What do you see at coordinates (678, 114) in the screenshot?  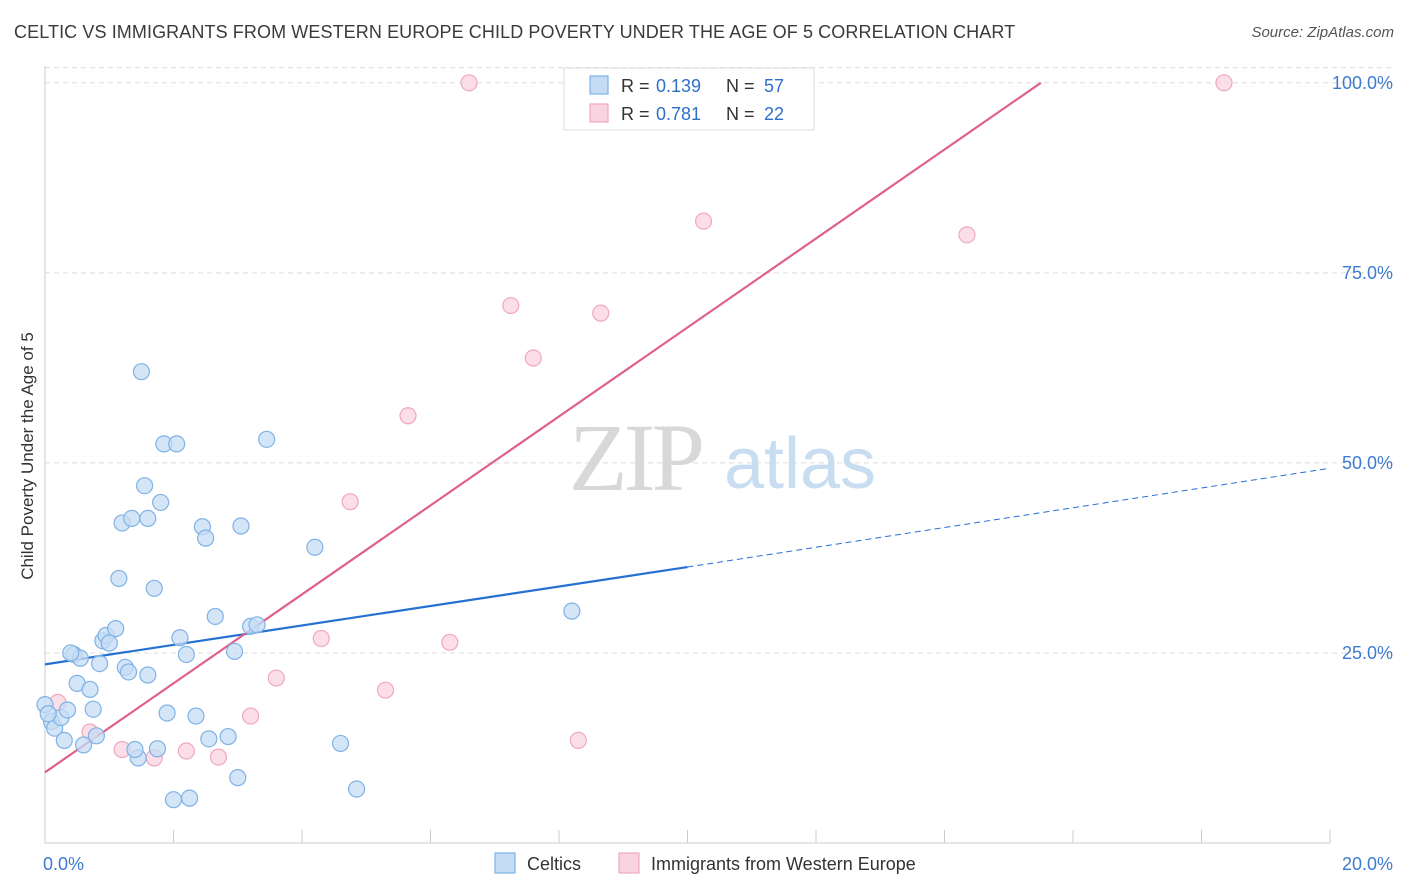 I see `stats-r-value-immigrants: 0.781` at bounding box center [678, 114].